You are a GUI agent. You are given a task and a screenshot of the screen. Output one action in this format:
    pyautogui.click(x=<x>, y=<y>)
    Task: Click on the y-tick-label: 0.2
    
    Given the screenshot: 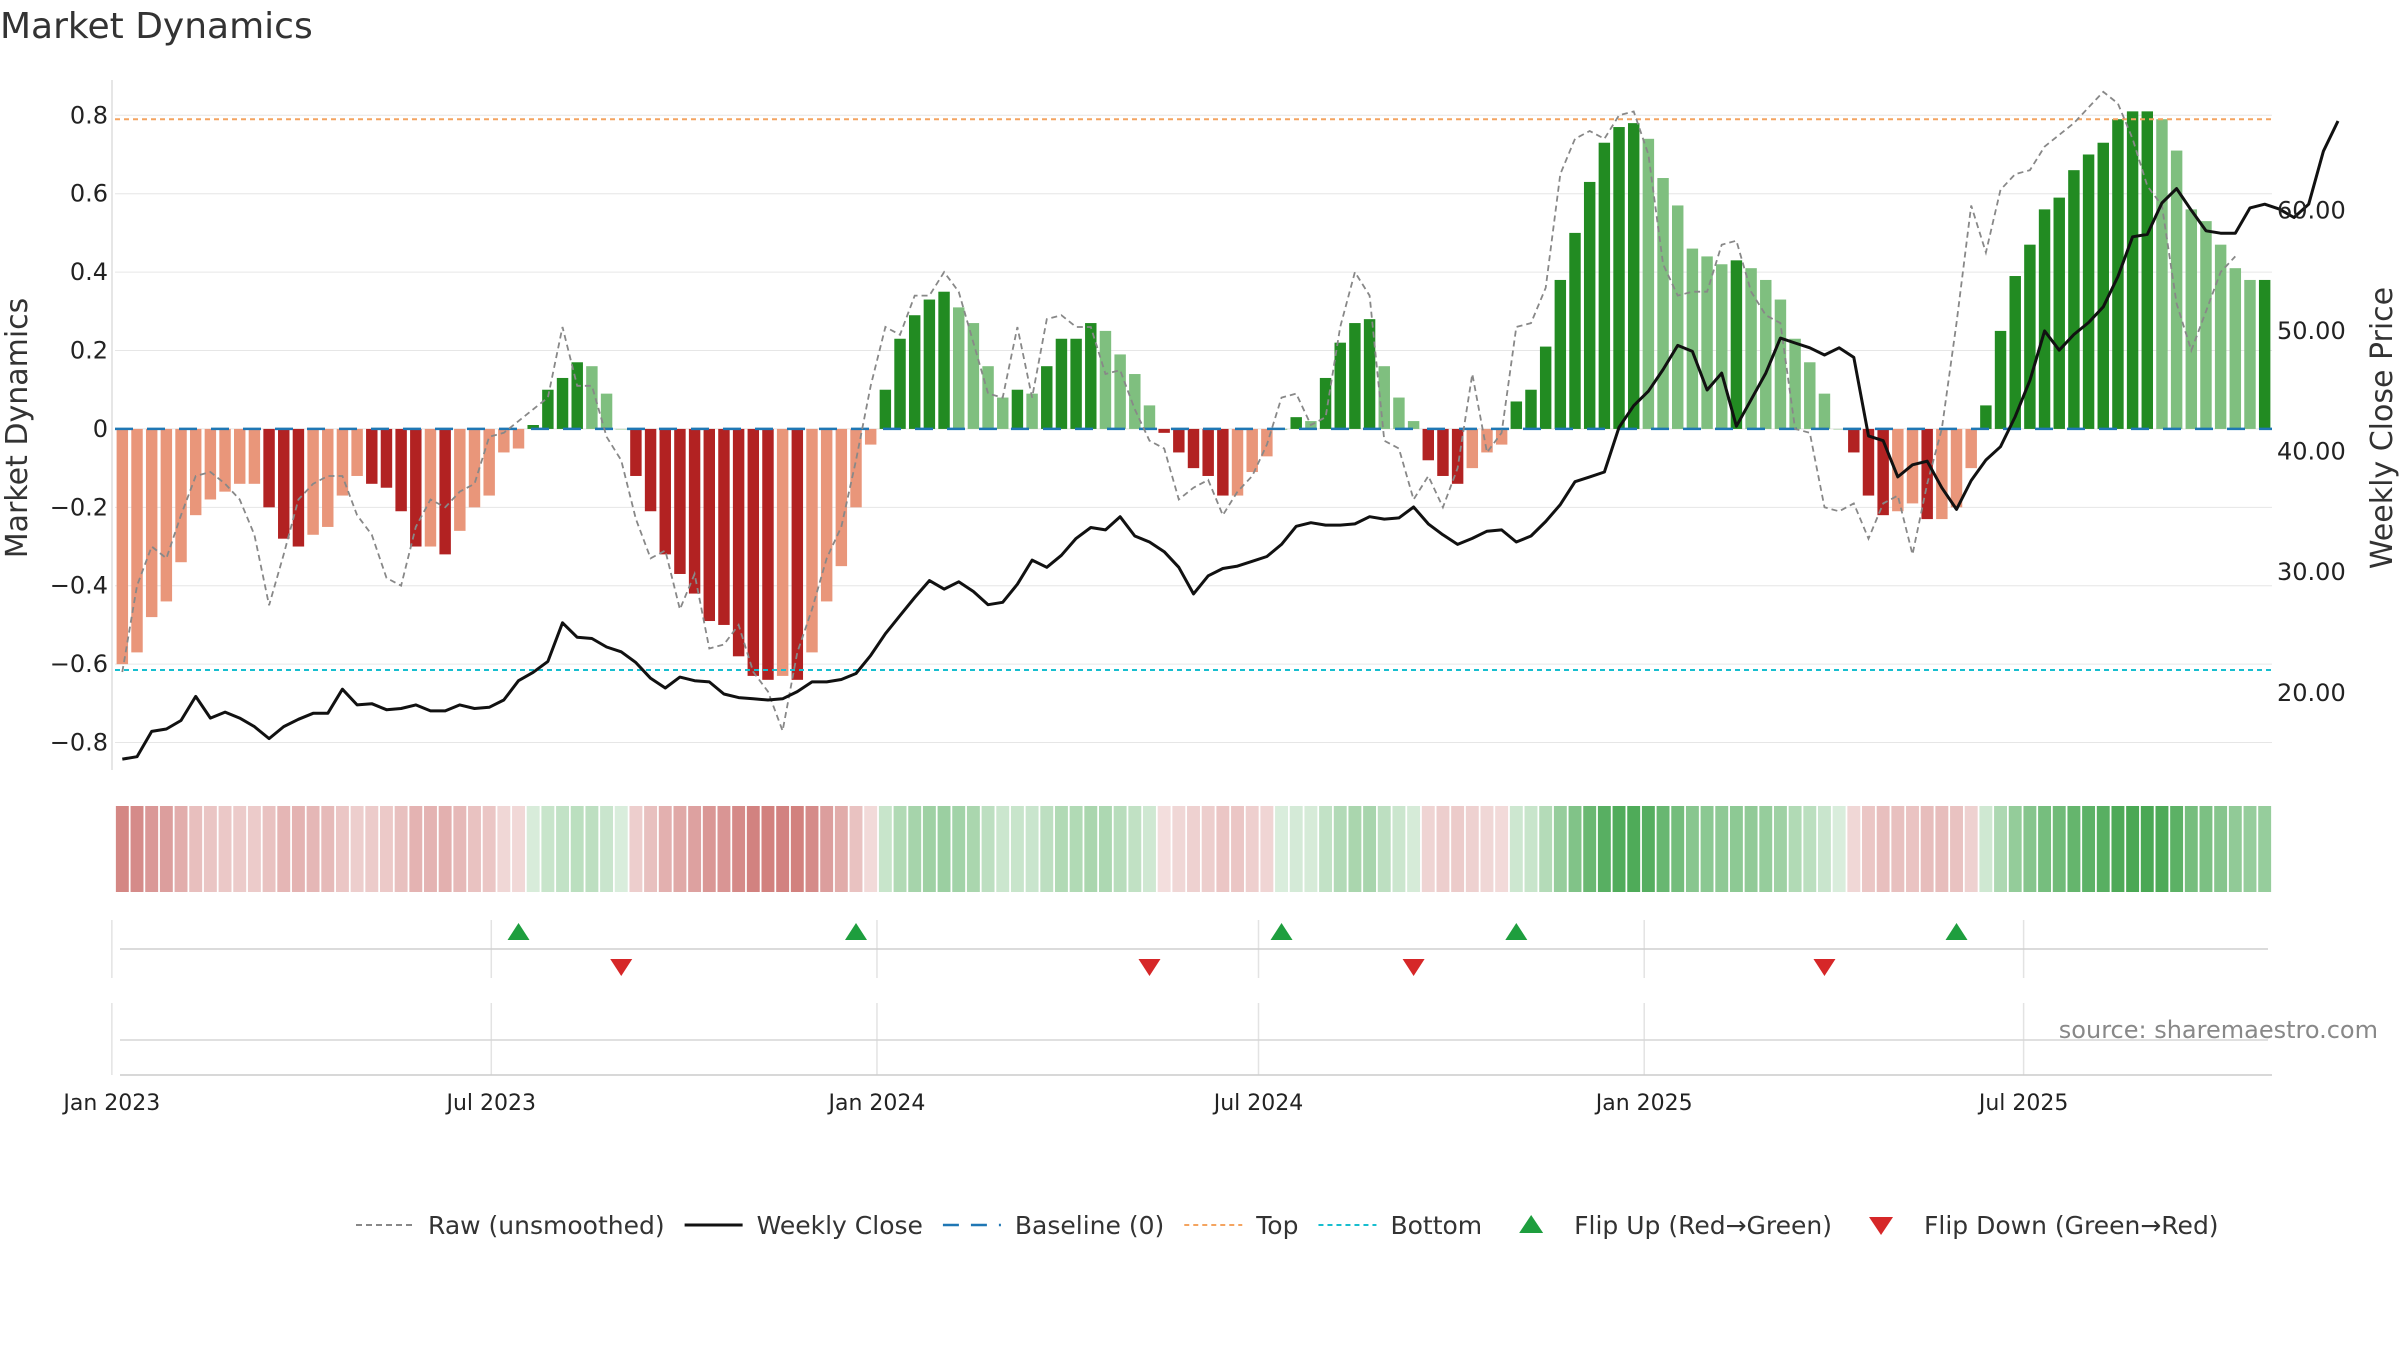 What is the action you would take?
    pyautogui.click(x=89, y=351)
    